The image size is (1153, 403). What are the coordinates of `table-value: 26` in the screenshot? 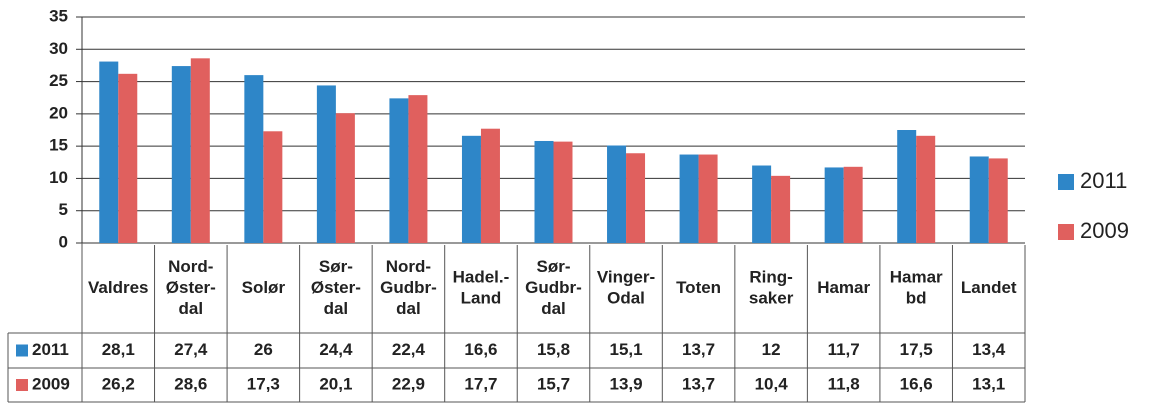 It's located at (263, 349).